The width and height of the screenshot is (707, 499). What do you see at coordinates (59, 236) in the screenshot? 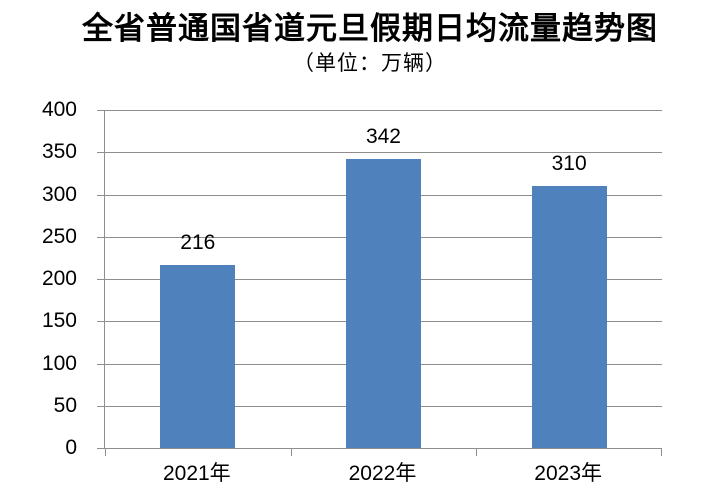
I see `y-axis-tick-label: 250` at bounding box center [59, 236].